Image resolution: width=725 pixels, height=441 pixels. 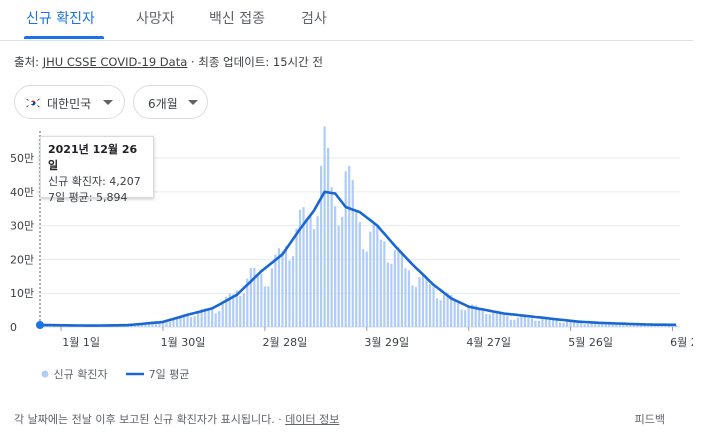 I want to click on tab-testing: 검사, so click(x=314, y=19).